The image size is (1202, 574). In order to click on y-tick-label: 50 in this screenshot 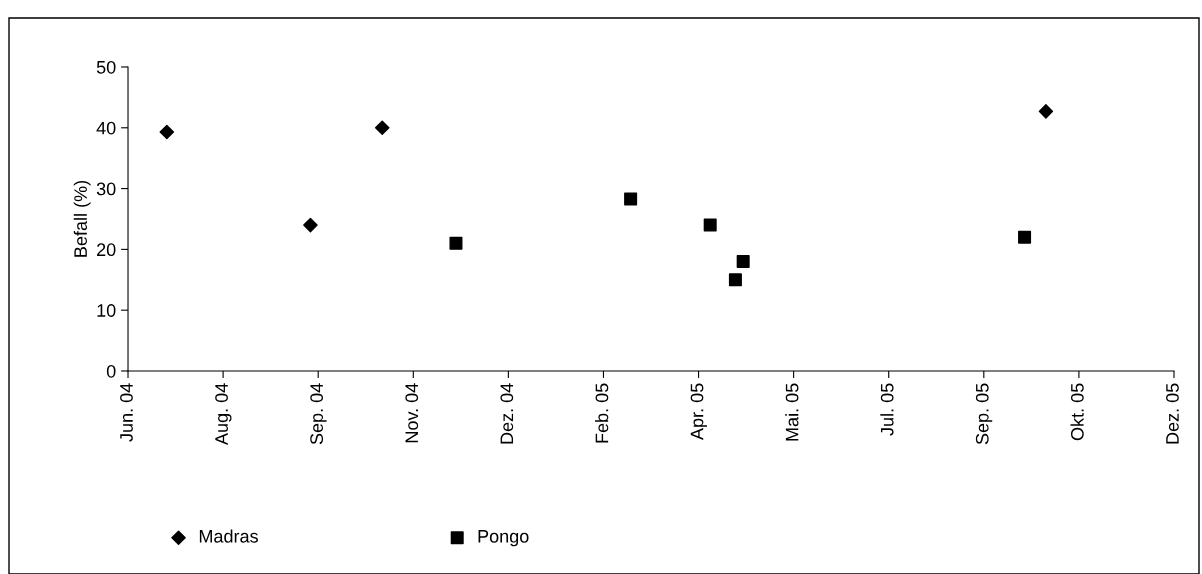, I will do `click(106, 67)`.